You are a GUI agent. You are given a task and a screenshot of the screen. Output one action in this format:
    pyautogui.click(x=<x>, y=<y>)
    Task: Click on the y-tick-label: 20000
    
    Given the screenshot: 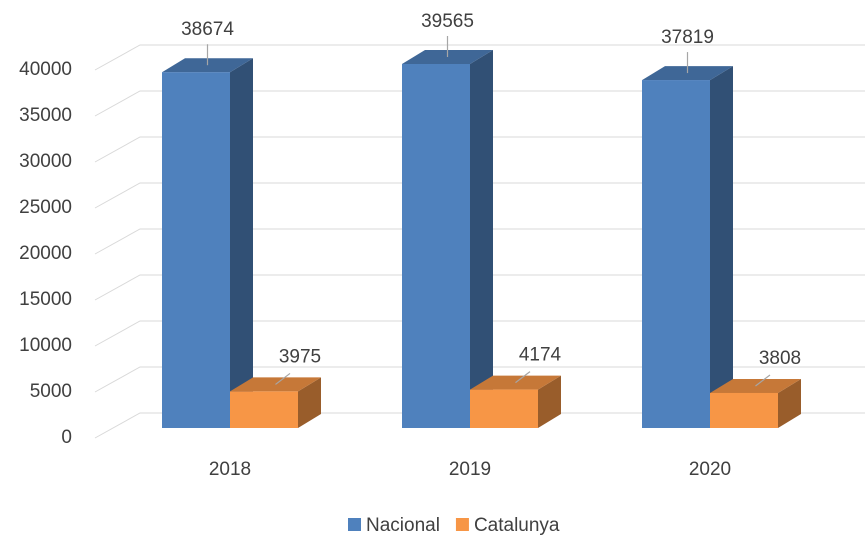 What is the action you would take?
    pyautogui.click(x=45, y=253)
    